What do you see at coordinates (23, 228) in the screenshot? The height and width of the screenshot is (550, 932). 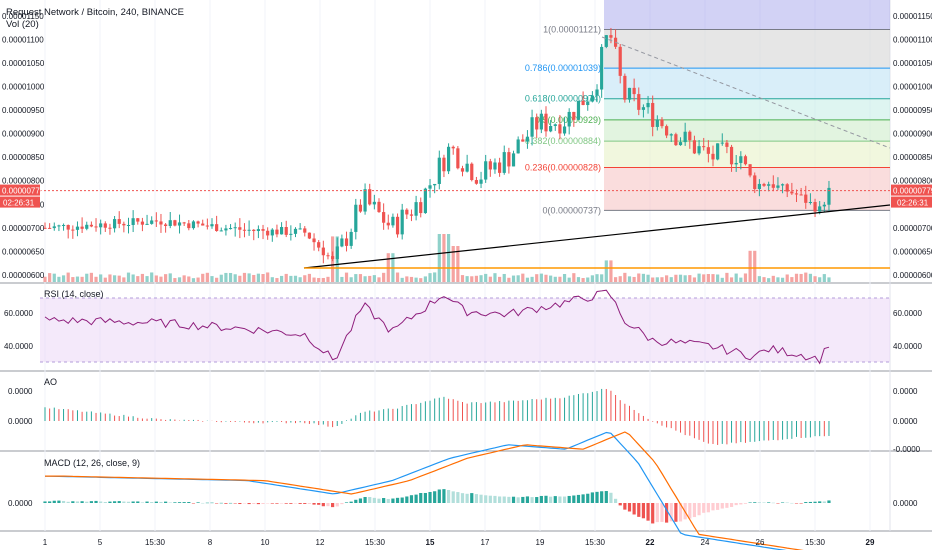 I see `price-axis-tick-left: 0.00000700` at bounding box center [23, 228].